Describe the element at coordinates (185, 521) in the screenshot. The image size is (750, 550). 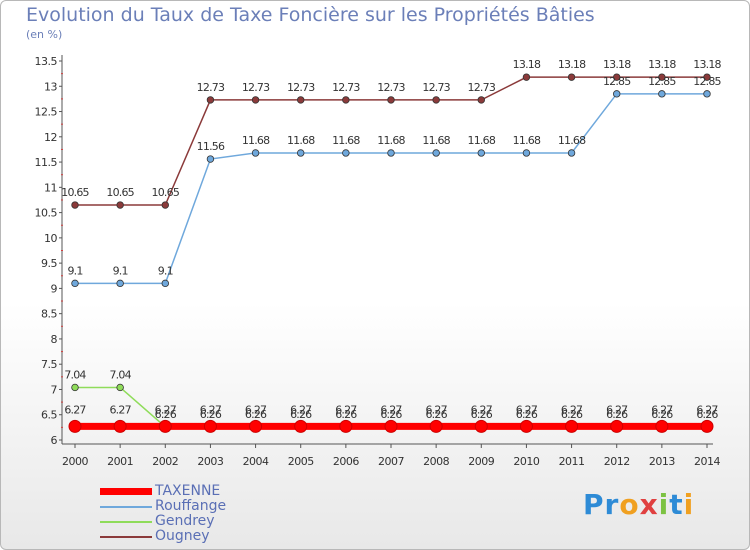
I see `legend-label-gendrey: Gendrey` at that location.